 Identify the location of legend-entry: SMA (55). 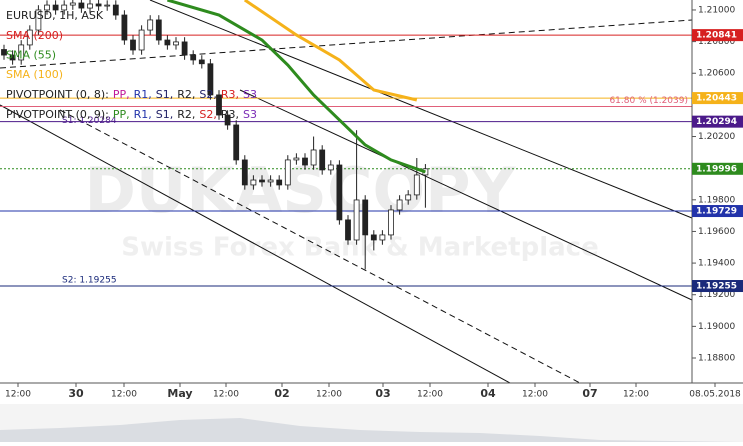
(31, 55).